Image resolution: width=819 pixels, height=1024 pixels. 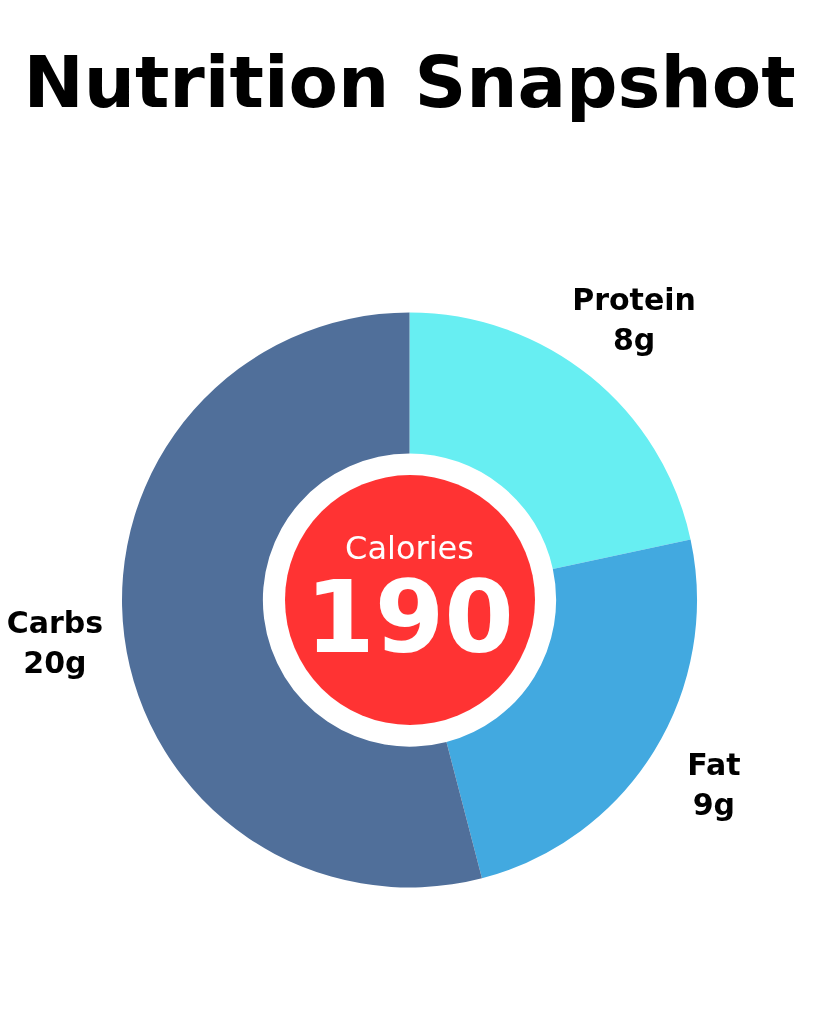 What do you see at coordinates (409, 82) in the screenshot?
I see `chart-title: Nutrition Snapshot` at bounding box center [409, 82].